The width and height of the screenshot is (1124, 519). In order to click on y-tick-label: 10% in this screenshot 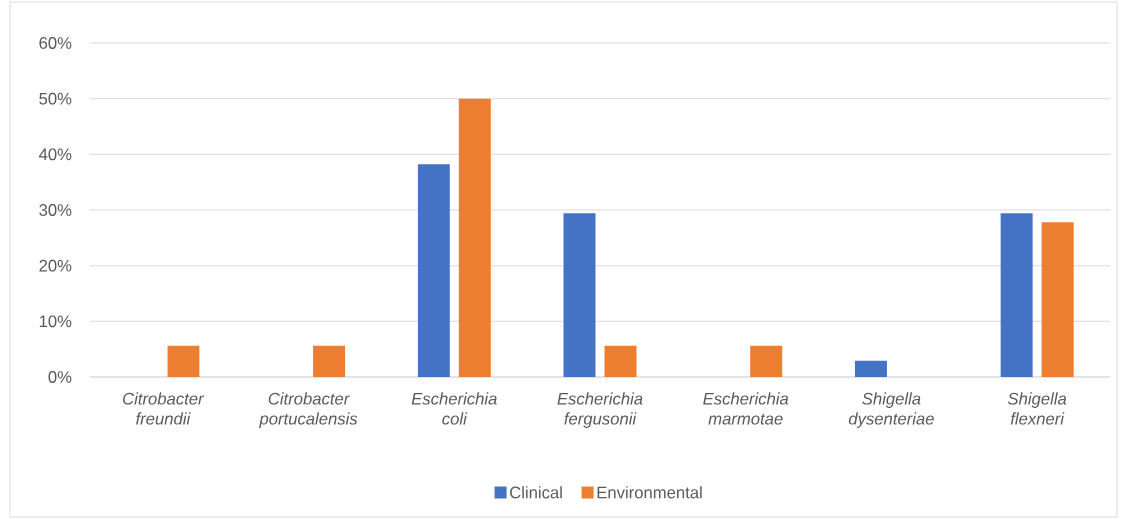, I will do `click(55, 321)`.